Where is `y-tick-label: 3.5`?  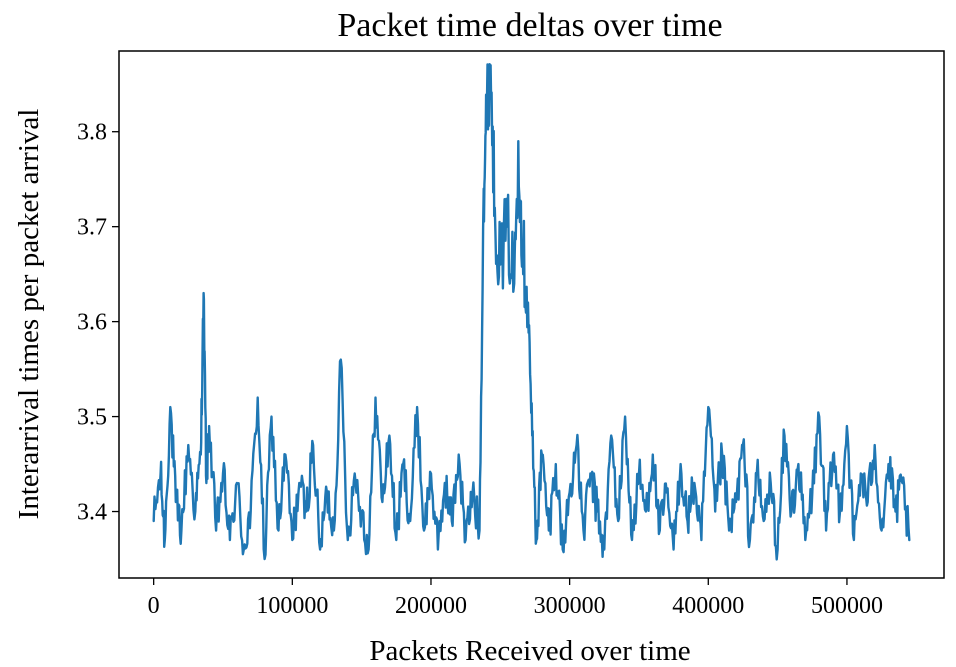 y-tick-label: 3.5 is located at coordinates (92, 418).